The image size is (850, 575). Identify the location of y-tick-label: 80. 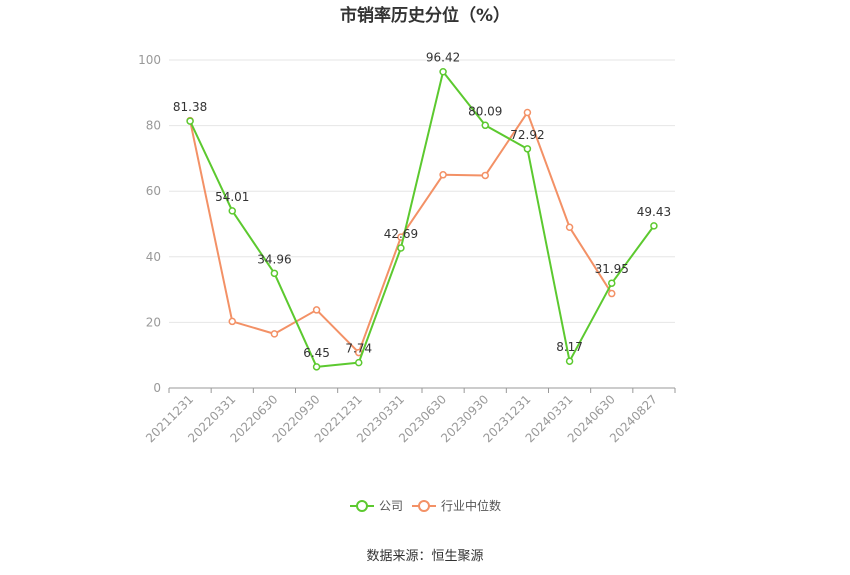
(153, 126).